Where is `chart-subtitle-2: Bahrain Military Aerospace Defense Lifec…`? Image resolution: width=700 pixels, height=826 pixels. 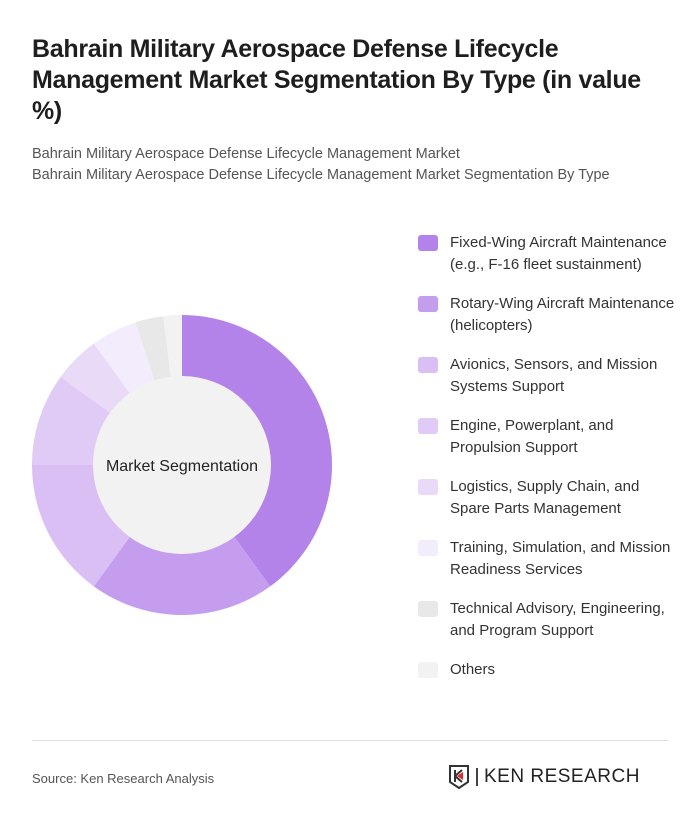
chart-subtitle-2: Bahrain Military Aerospace Defense Lifec… is located at coordinates (321, 175).